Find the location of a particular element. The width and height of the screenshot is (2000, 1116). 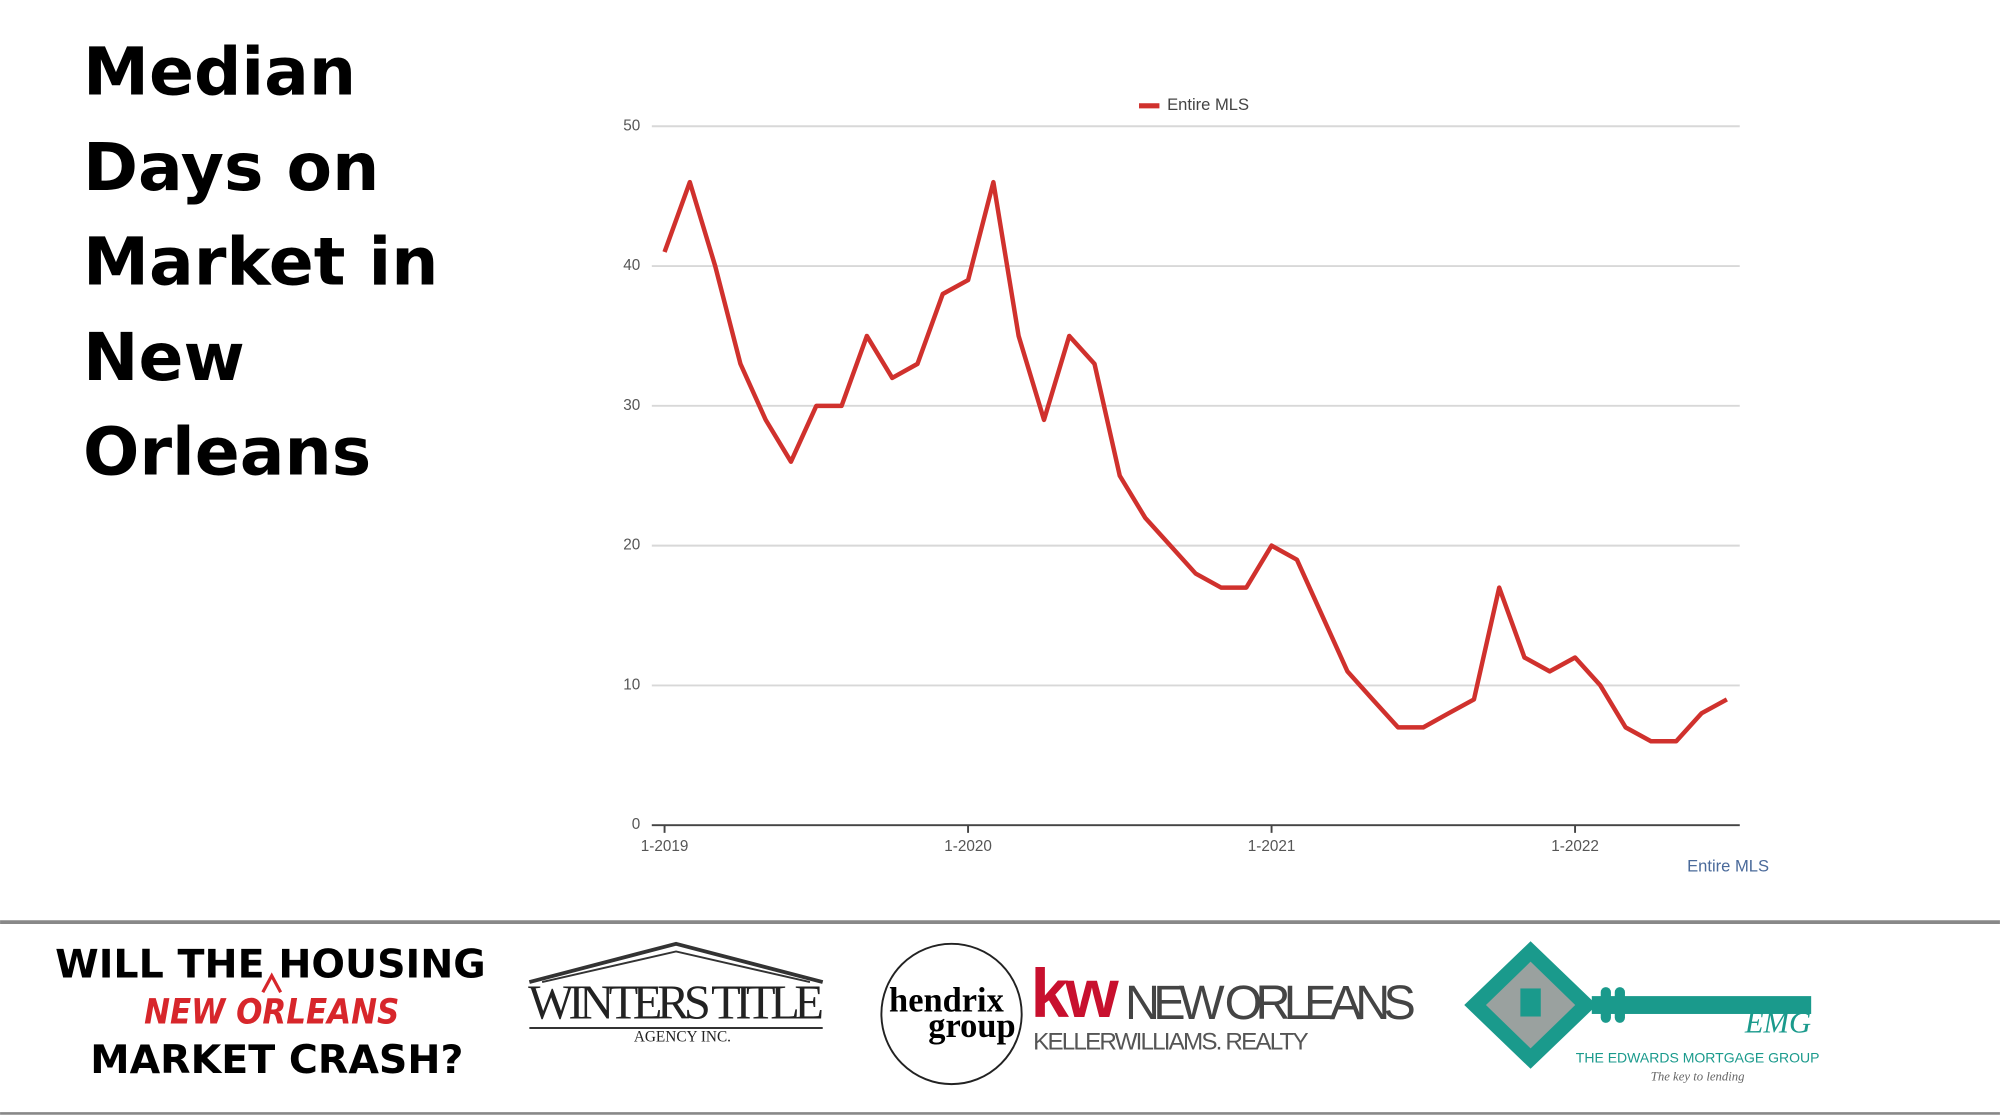

emg-key is located at coordinates (1701, 1005).